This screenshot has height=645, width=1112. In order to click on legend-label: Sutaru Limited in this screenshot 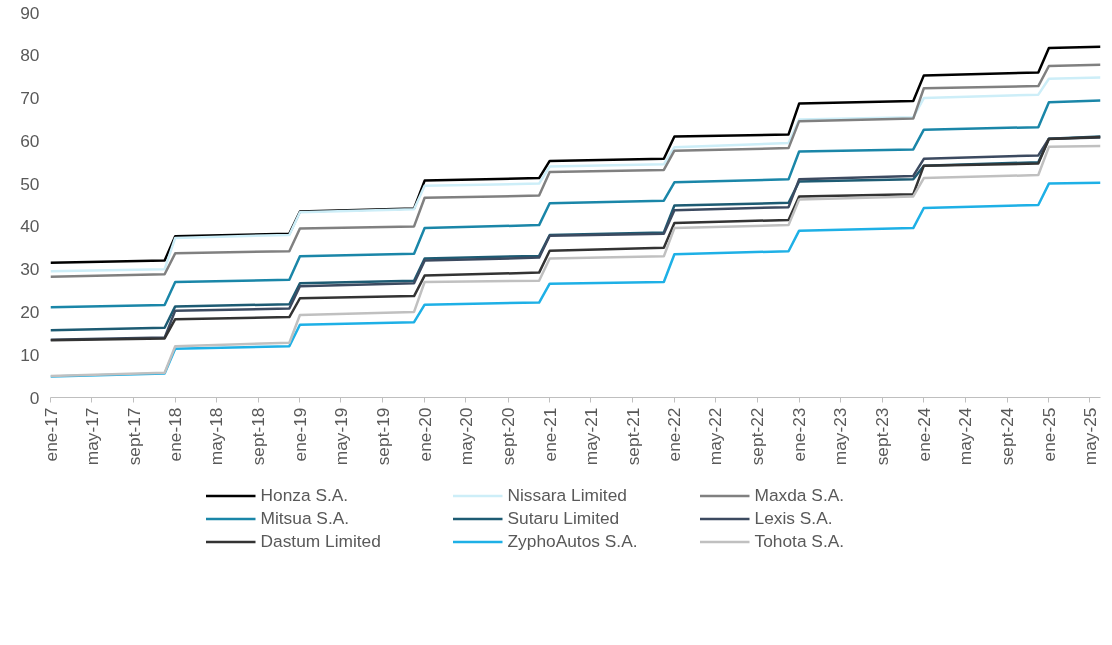, I will do `click(564, 518)`.